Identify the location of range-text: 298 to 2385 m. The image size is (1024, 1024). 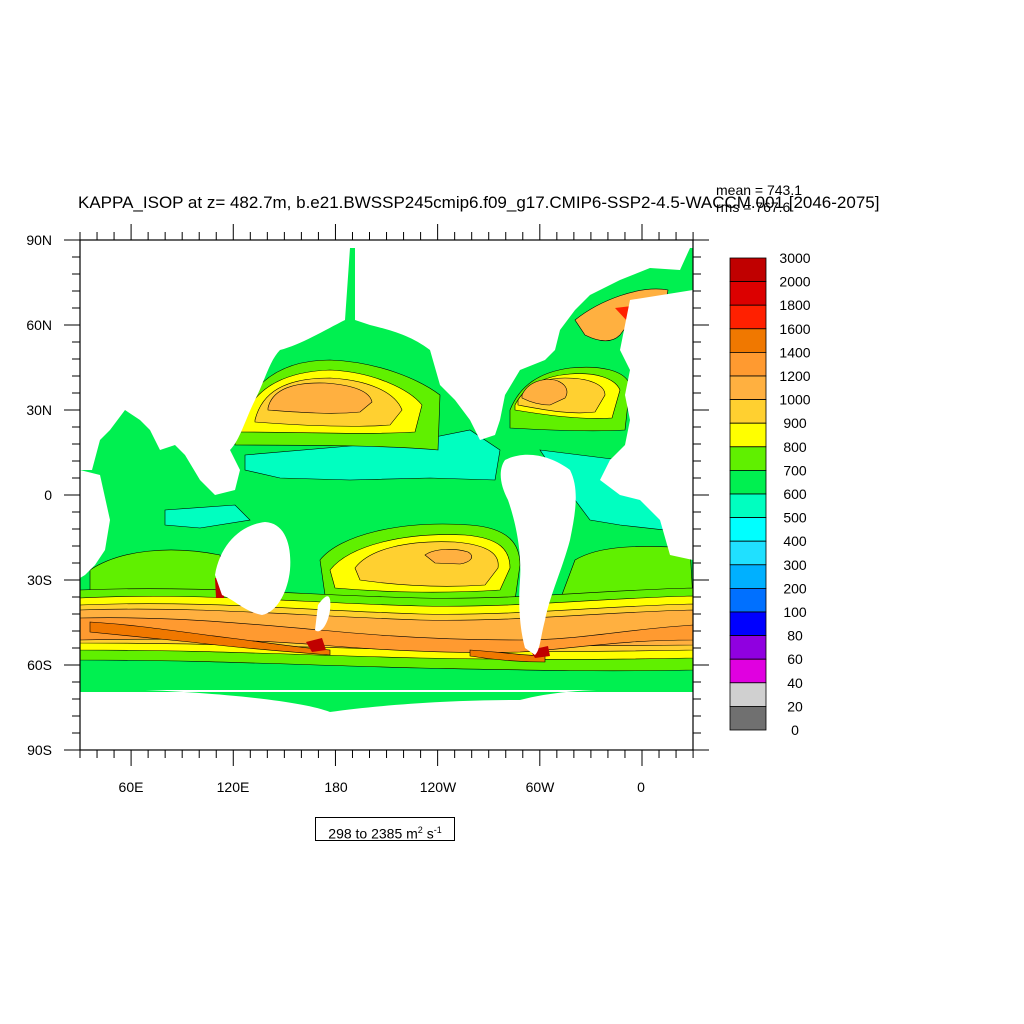
(373, 833).